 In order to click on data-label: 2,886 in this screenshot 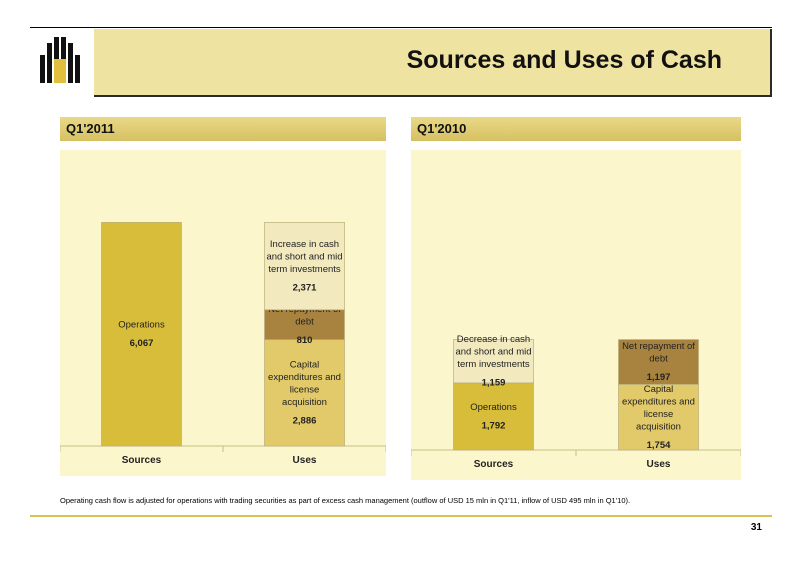, I will do `click(305, 421)`.